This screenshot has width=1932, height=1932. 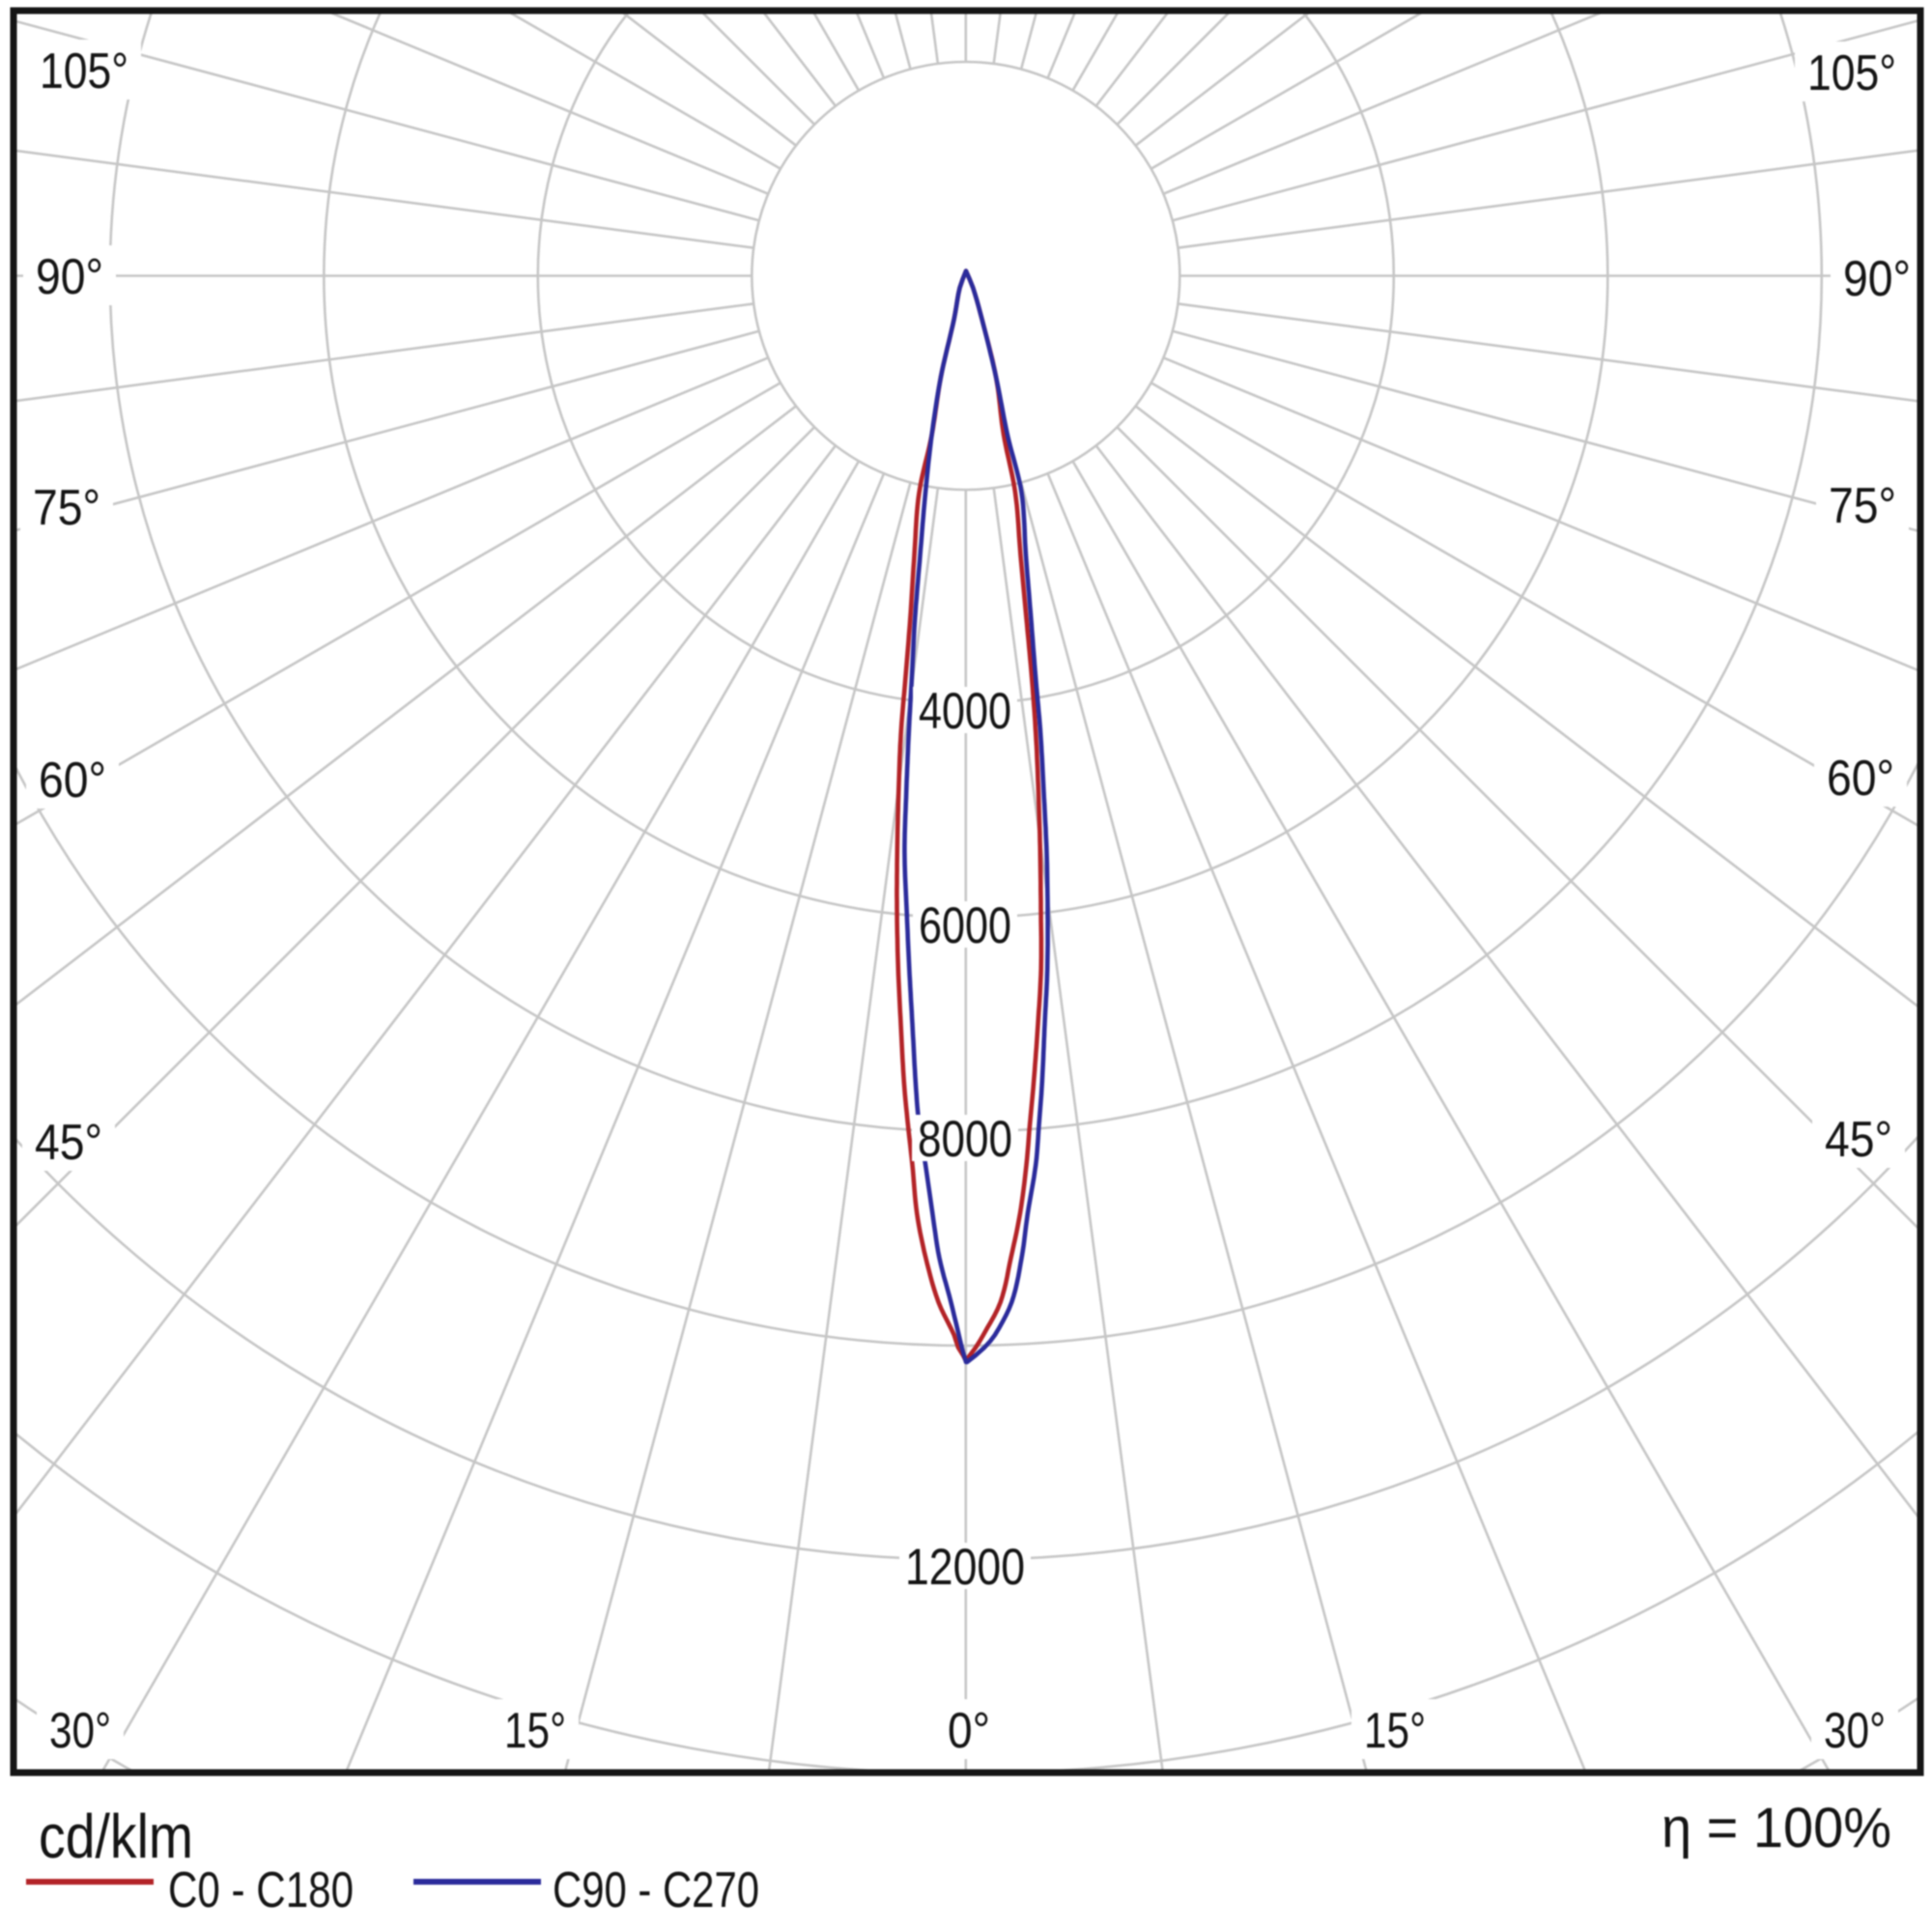 What do you see at coordinates (965, 711) in the screenshot?
I see `svg-text: 4000` at bounding box center [965, 711].